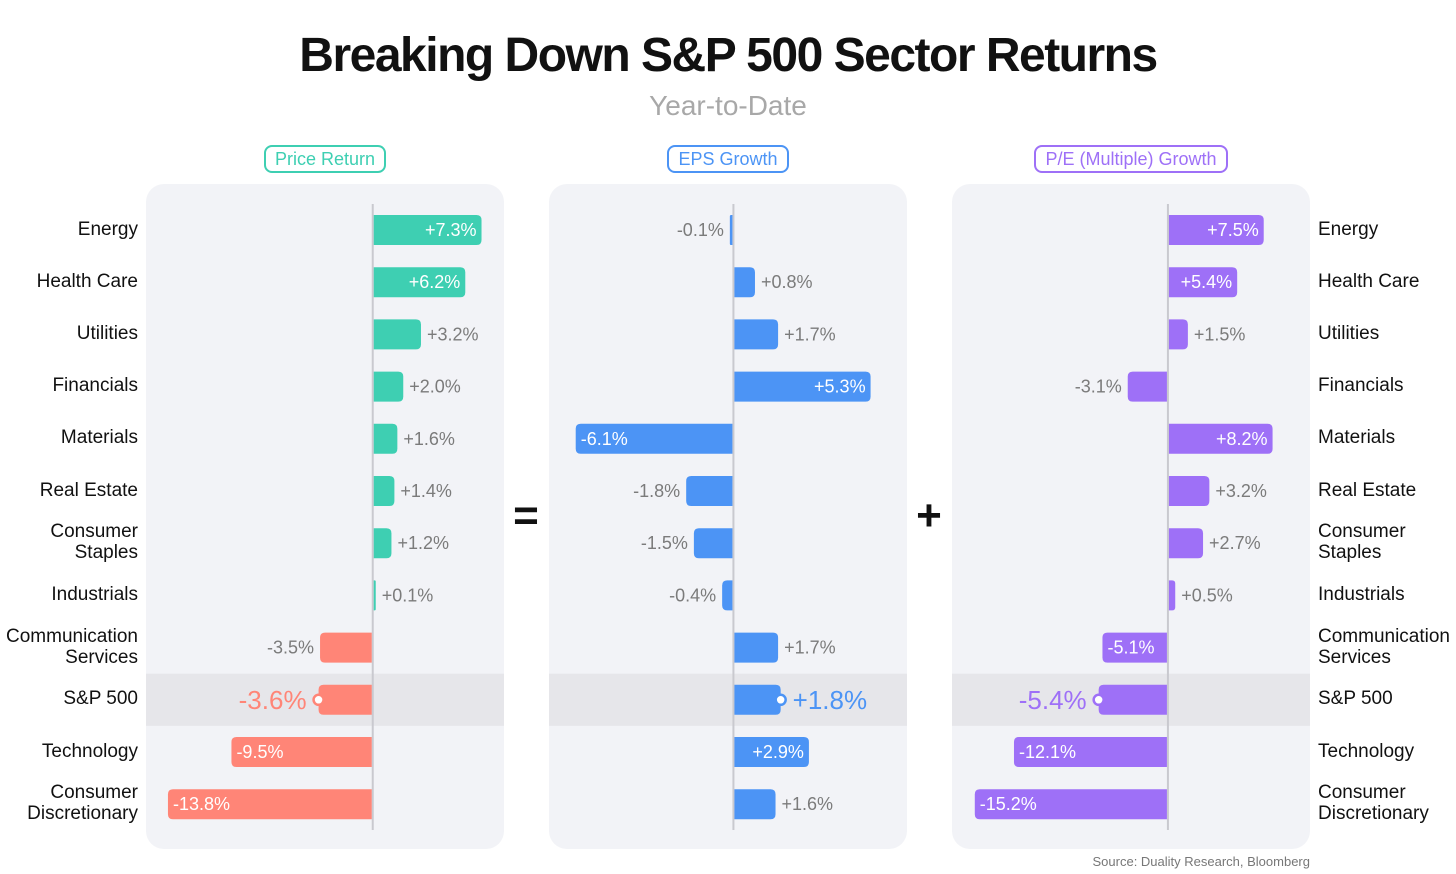 This screenshot has height=874, width=1456. What do you see at coordinates (526, 515) in the screenshot?
I see `equals-sign: =` at bounding box center [526, 515].